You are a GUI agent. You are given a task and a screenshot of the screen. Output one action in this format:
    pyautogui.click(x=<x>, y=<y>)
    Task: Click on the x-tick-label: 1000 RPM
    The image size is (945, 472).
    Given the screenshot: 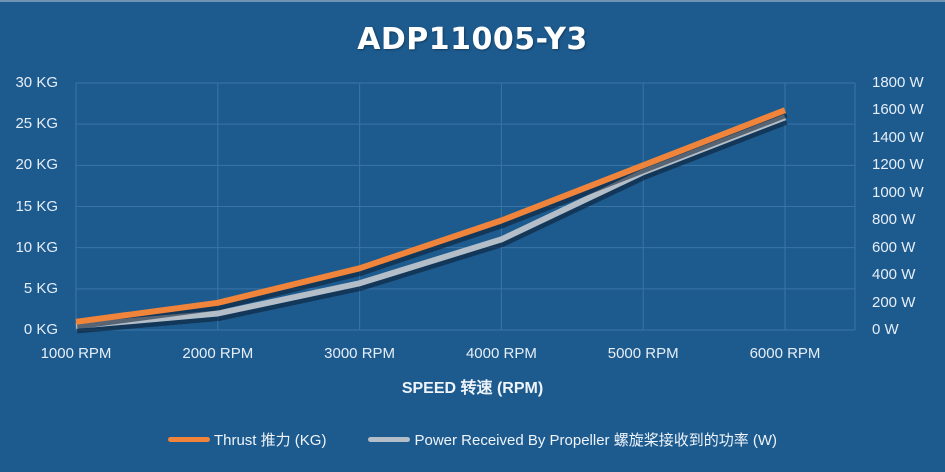 What is the action you would take?
    pyautogui.click(x=76, y=353)
    